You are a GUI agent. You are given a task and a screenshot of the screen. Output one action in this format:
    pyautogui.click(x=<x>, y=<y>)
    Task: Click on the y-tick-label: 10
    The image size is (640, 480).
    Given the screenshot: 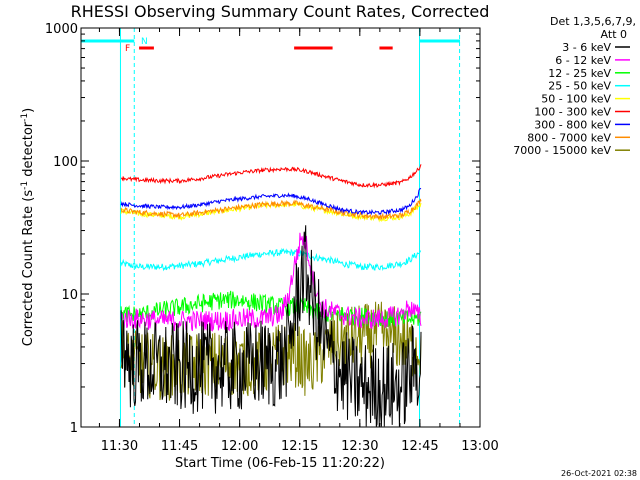 What is the action you would take?
    pyautogui.click(x=69, y=295)
    